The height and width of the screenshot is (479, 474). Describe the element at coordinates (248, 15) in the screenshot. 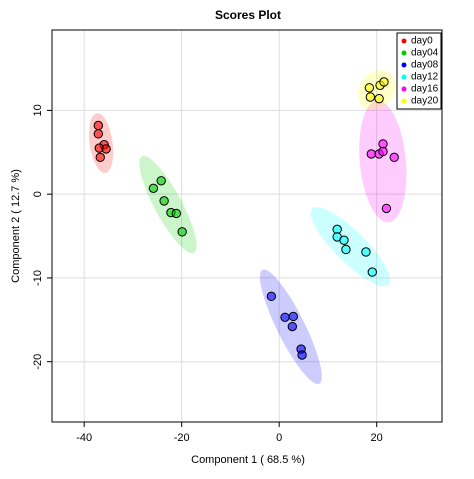

I see `chart-title: Scores Plot` at that location.